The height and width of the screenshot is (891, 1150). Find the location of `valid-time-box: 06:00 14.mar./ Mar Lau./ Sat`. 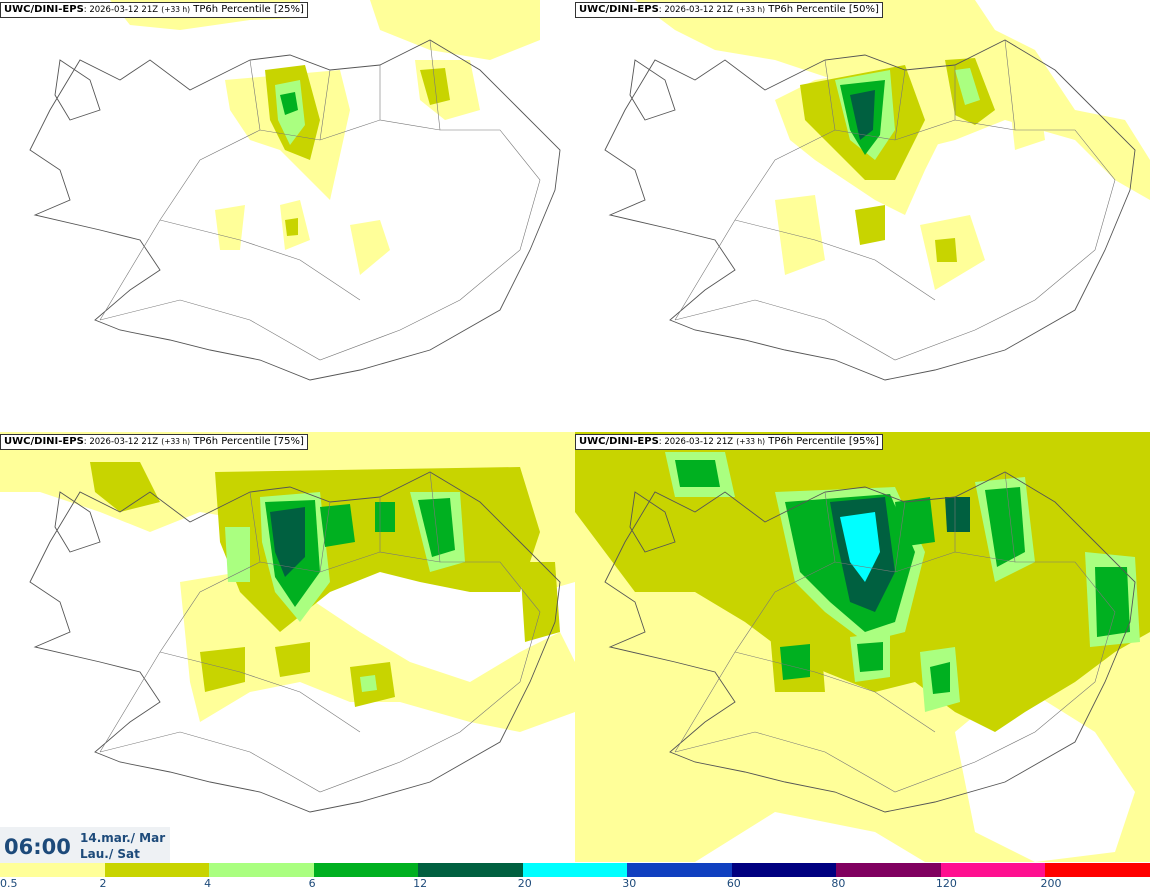

valid-time-box: 06:00 14.mar./ Mar Lau./ Sat is located at coordinates (85, 845).